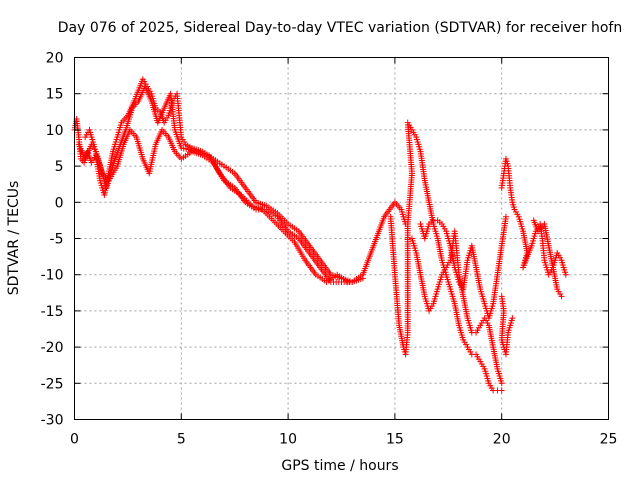  I want to click on y-tick-label: -30, so click(52, 421).